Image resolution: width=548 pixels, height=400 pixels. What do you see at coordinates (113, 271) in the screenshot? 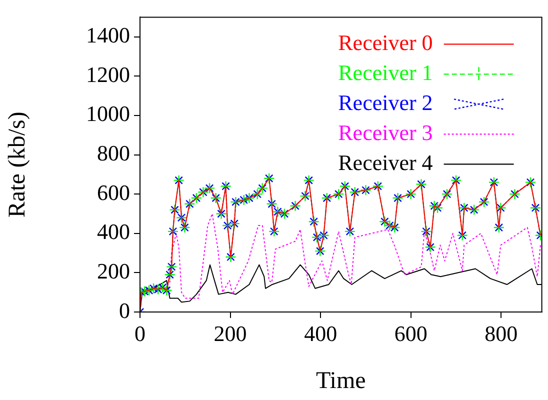
I see `y-tick-label: 200` at bounding box center [113, 271].